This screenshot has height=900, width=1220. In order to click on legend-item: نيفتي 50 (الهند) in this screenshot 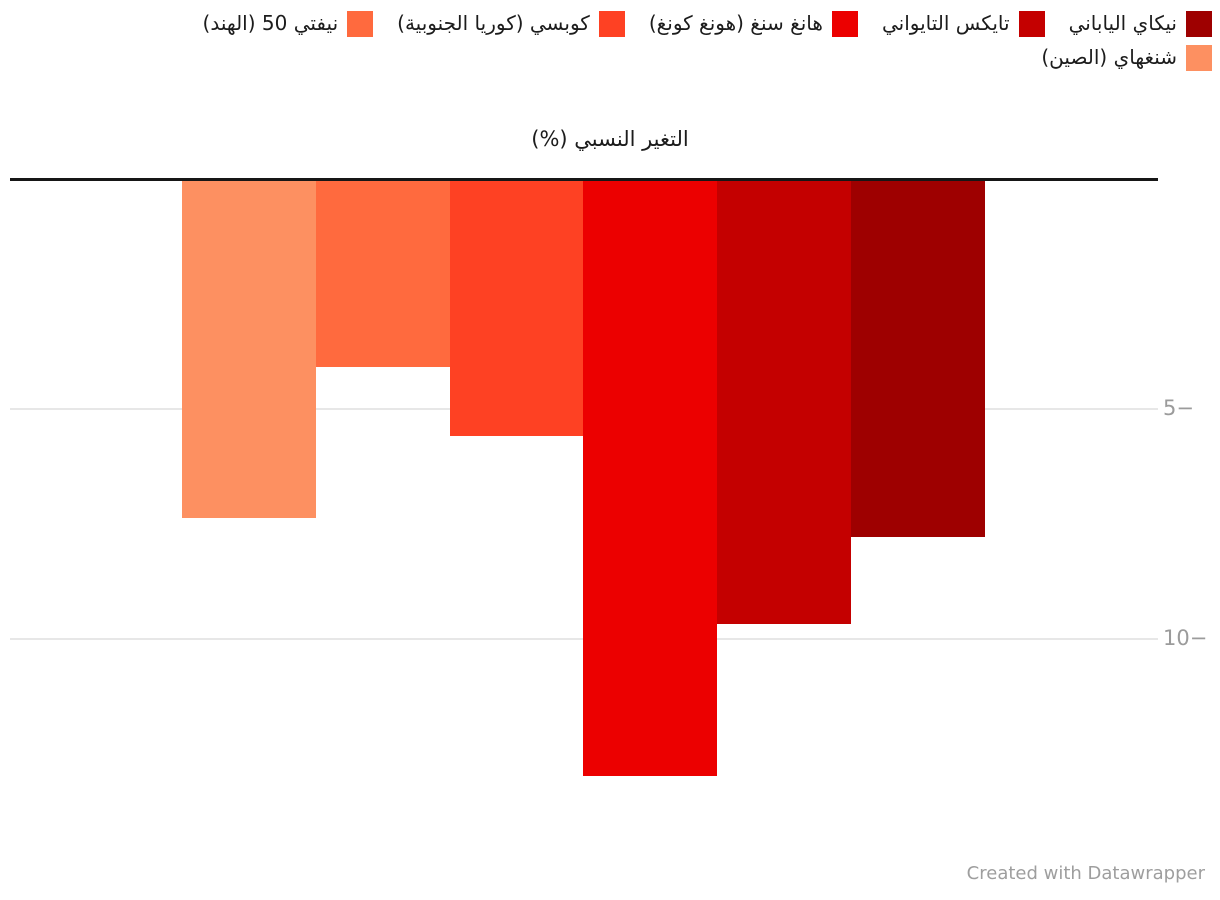, I will do `click(288, 23)`.